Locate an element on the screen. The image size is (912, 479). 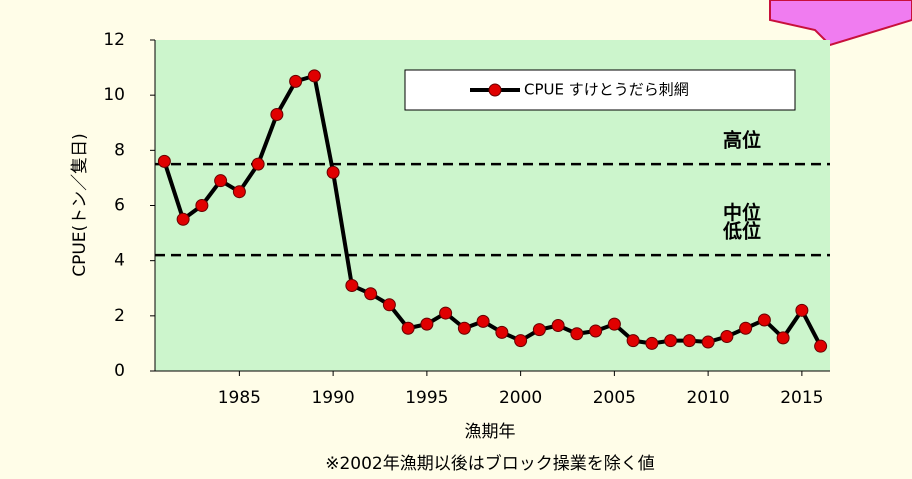
y-tick-label: 6 is located at coordinates (119, 206).